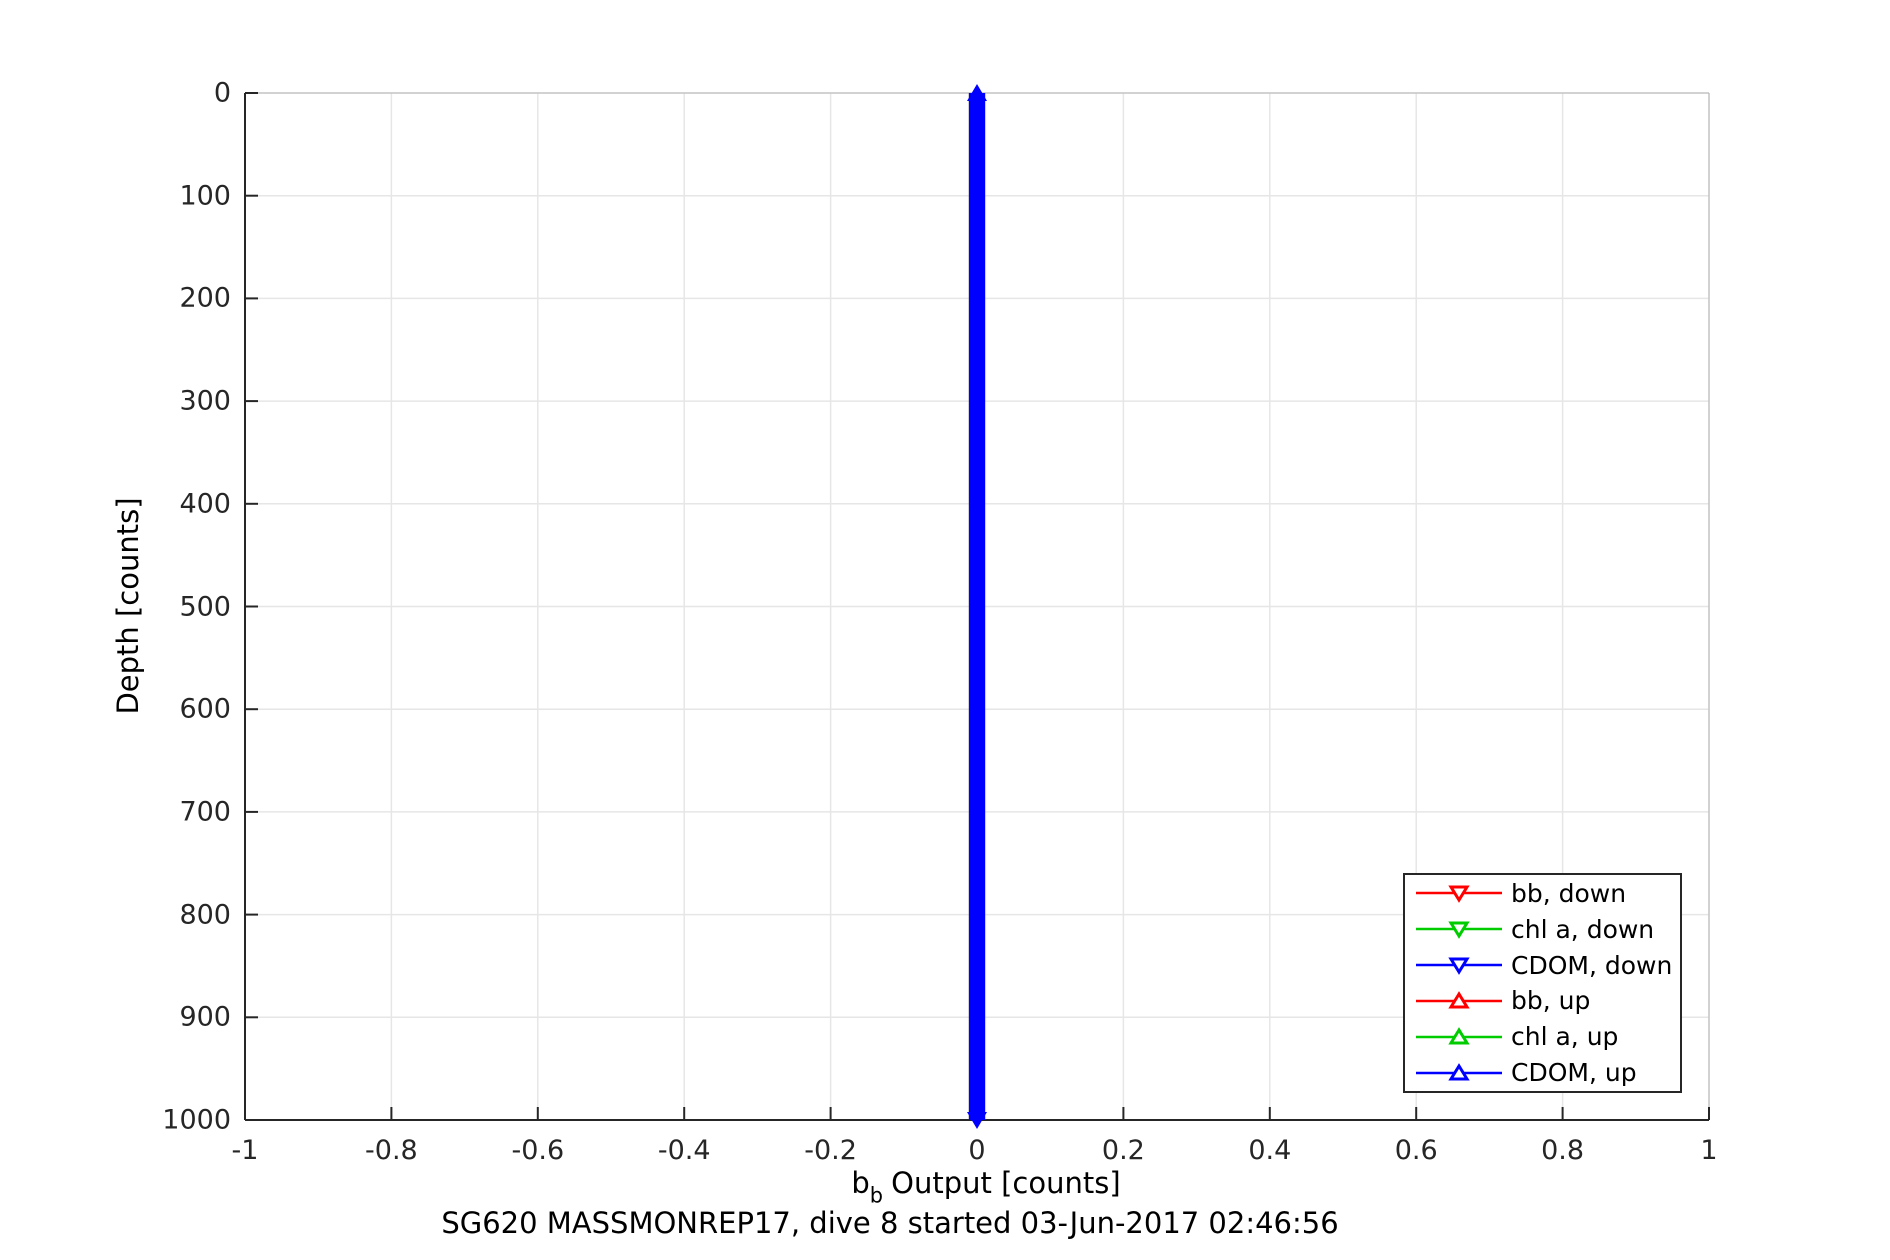 This screenshot has height=1260, width=1890. I want to click on series-band, so click(977, 606).